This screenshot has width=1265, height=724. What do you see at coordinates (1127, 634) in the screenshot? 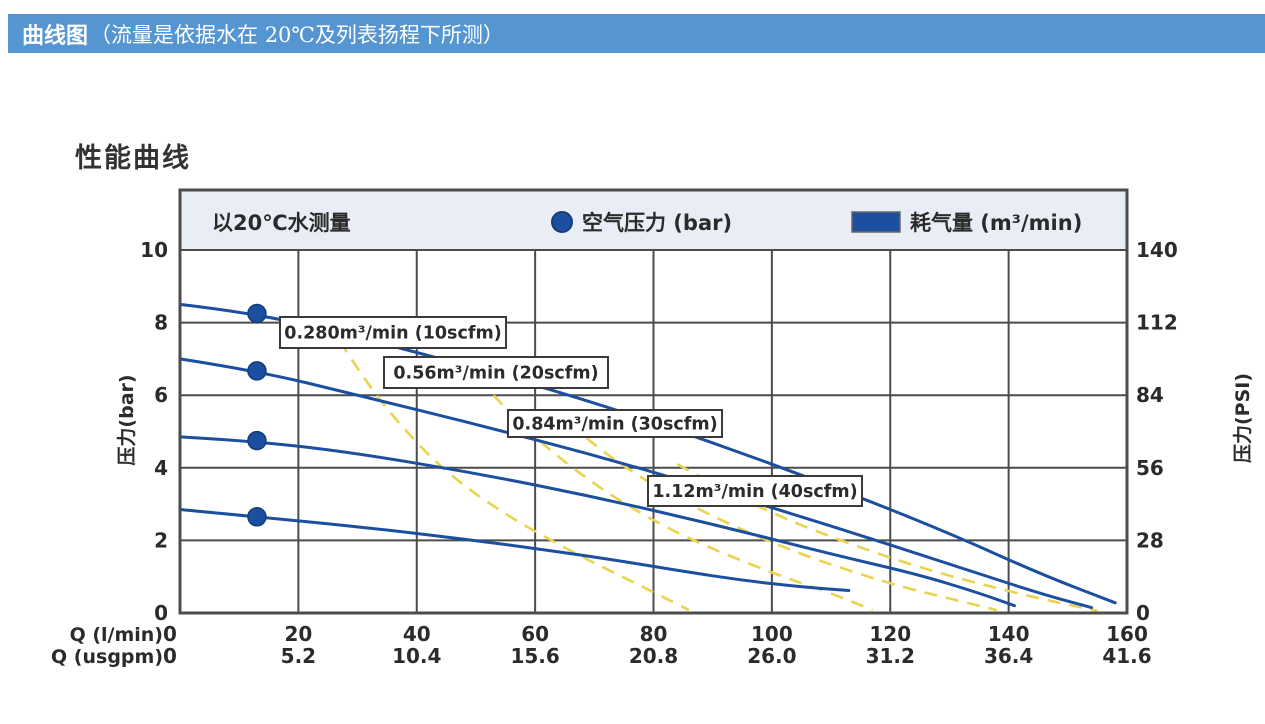
I see `x-tick-lmin: 160` at bounding box center [1127, 634].